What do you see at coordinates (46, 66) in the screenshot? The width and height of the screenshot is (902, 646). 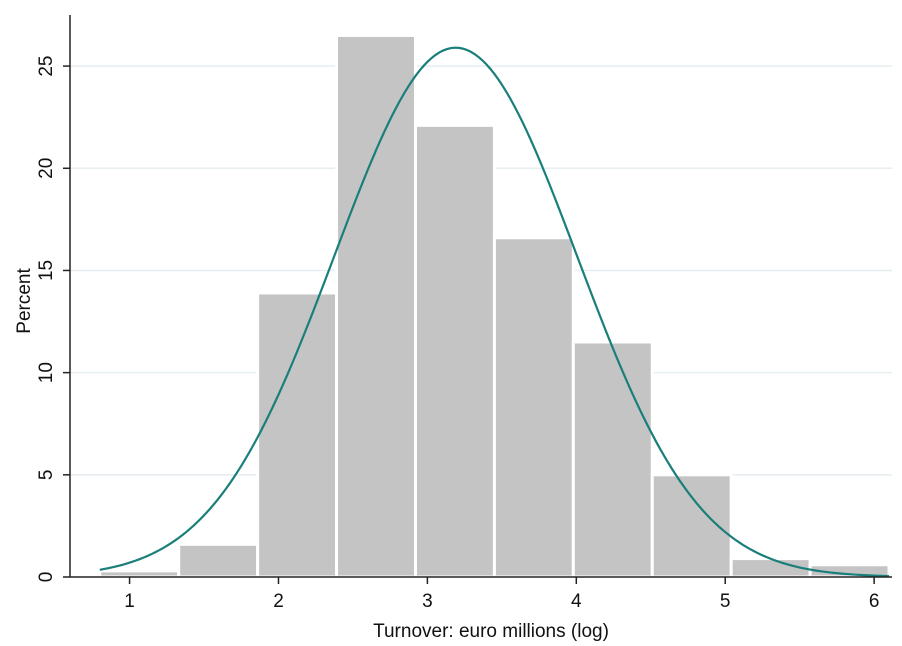 I see `y-tick-label: 25` at bounding box center [46, 66].